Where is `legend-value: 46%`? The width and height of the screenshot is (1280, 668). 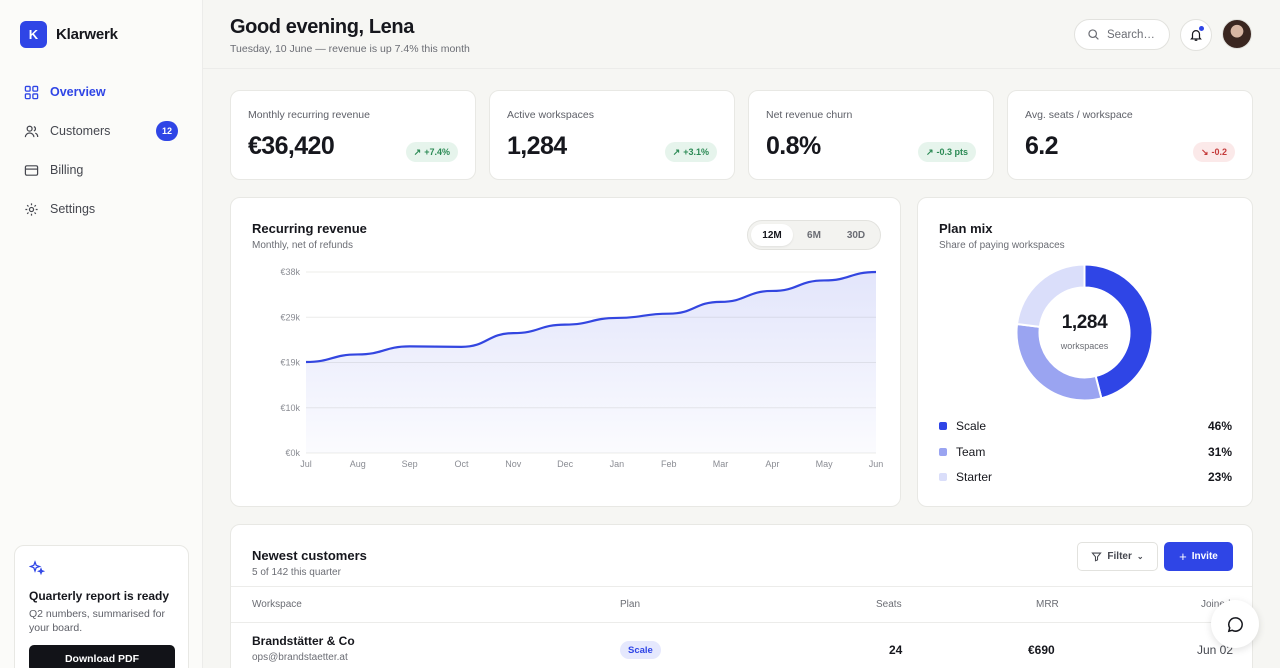 legend-value: 46% is located at coordinates (1219, 426).